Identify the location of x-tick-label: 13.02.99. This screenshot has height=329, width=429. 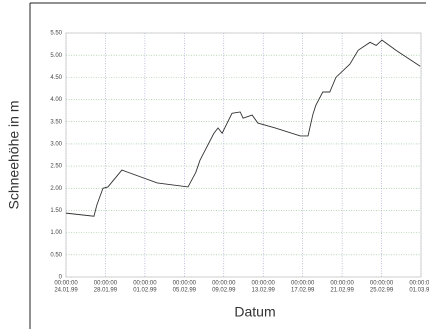
(264, 291).